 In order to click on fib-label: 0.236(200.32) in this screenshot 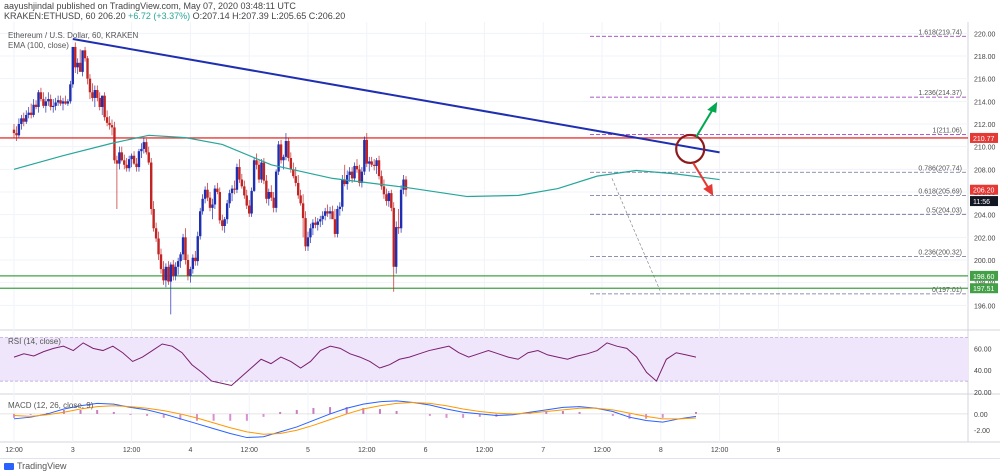, I will do `click(940, 252)`.